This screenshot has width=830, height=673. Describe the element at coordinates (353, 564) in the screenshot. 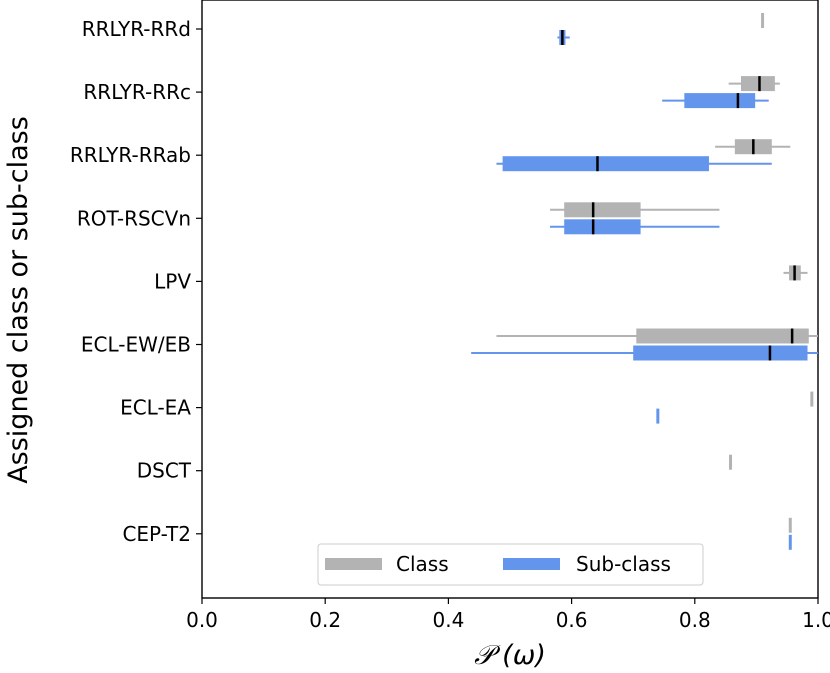

I see `legend-class-swatch` at that location.